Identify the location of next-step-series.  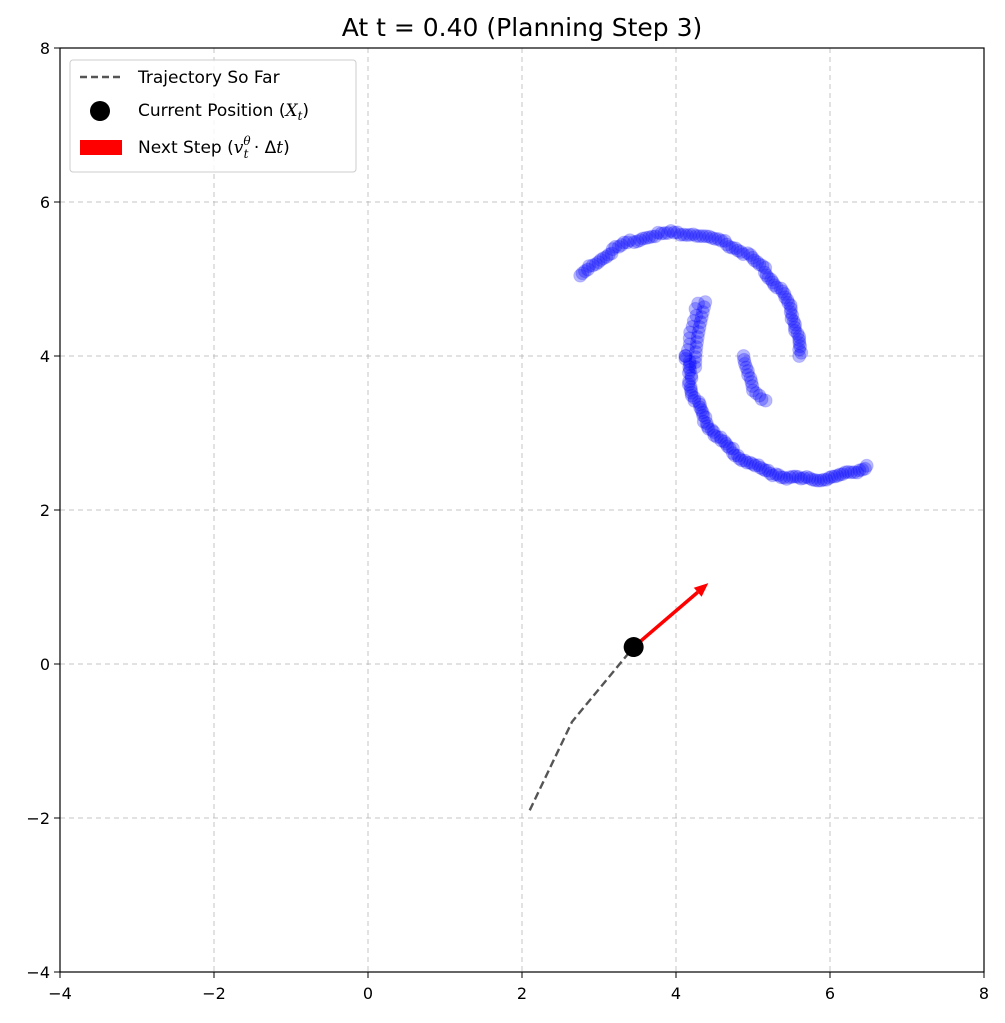
(670, 616).